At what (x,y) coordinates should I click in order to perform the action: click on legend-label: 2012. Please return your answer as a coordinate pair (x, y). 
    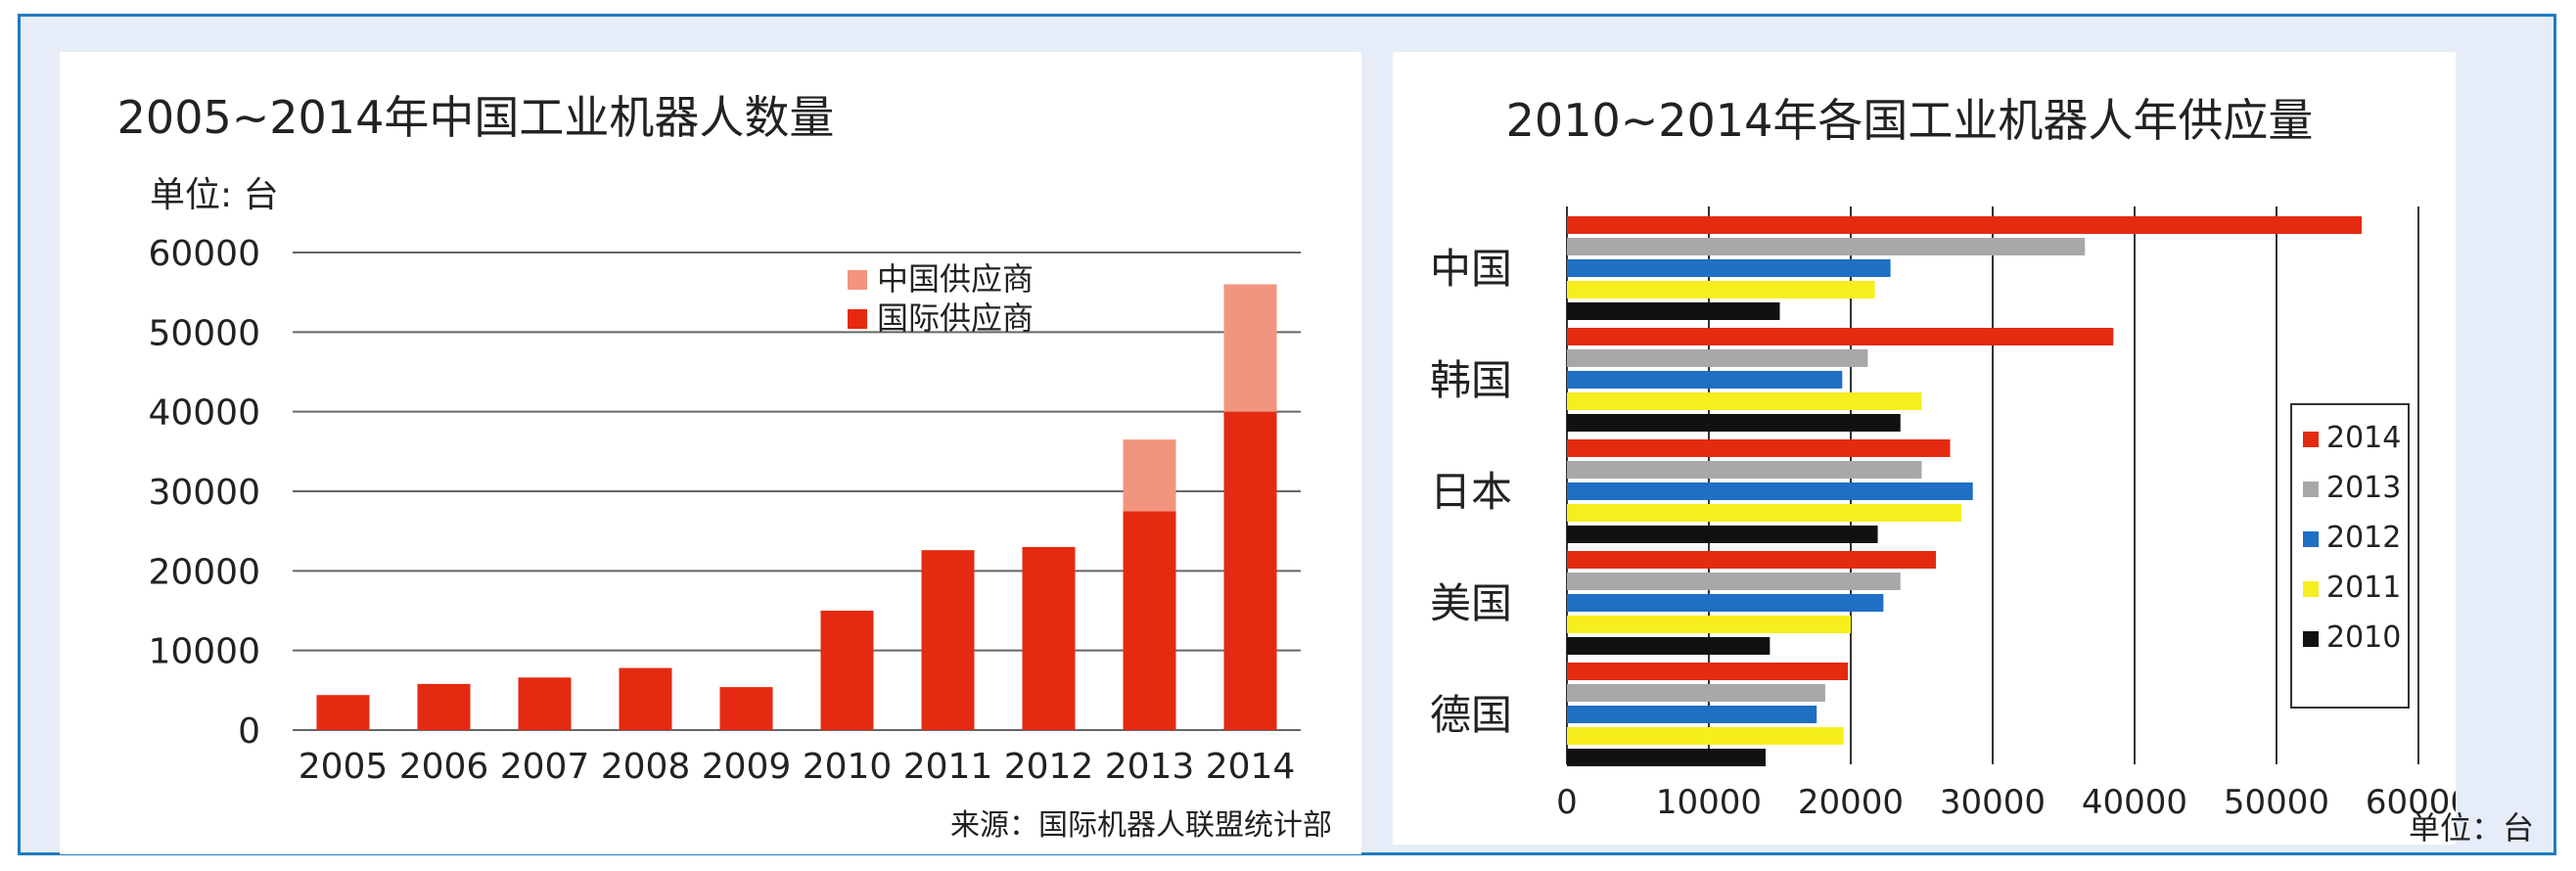
    Looking at the image, I should click on (2363, 538).